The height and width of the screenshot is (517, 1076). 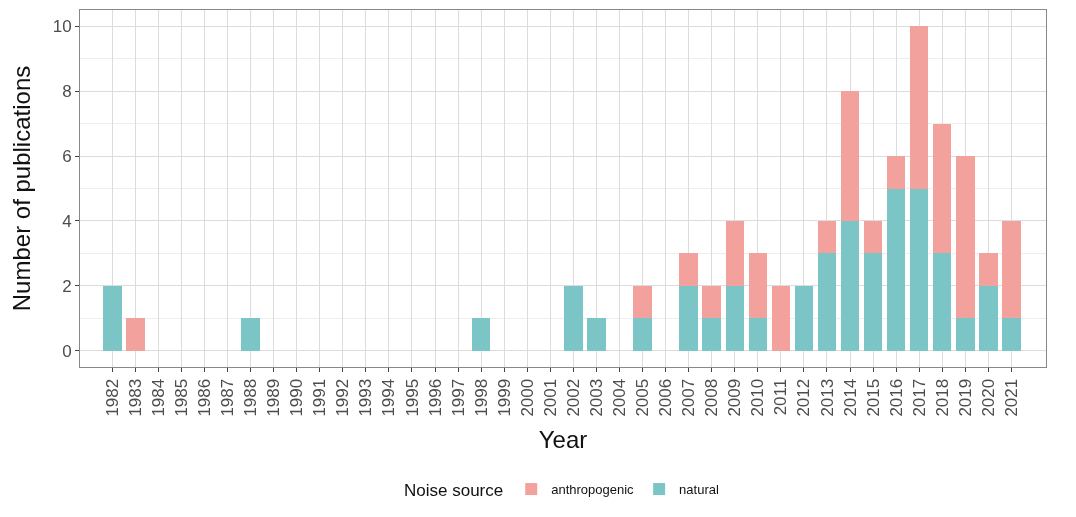 What do you see at coordinates (1011, 397) in the screenshot?
I see `x-tick-label: 2021` at bounding box center [1011, 397].